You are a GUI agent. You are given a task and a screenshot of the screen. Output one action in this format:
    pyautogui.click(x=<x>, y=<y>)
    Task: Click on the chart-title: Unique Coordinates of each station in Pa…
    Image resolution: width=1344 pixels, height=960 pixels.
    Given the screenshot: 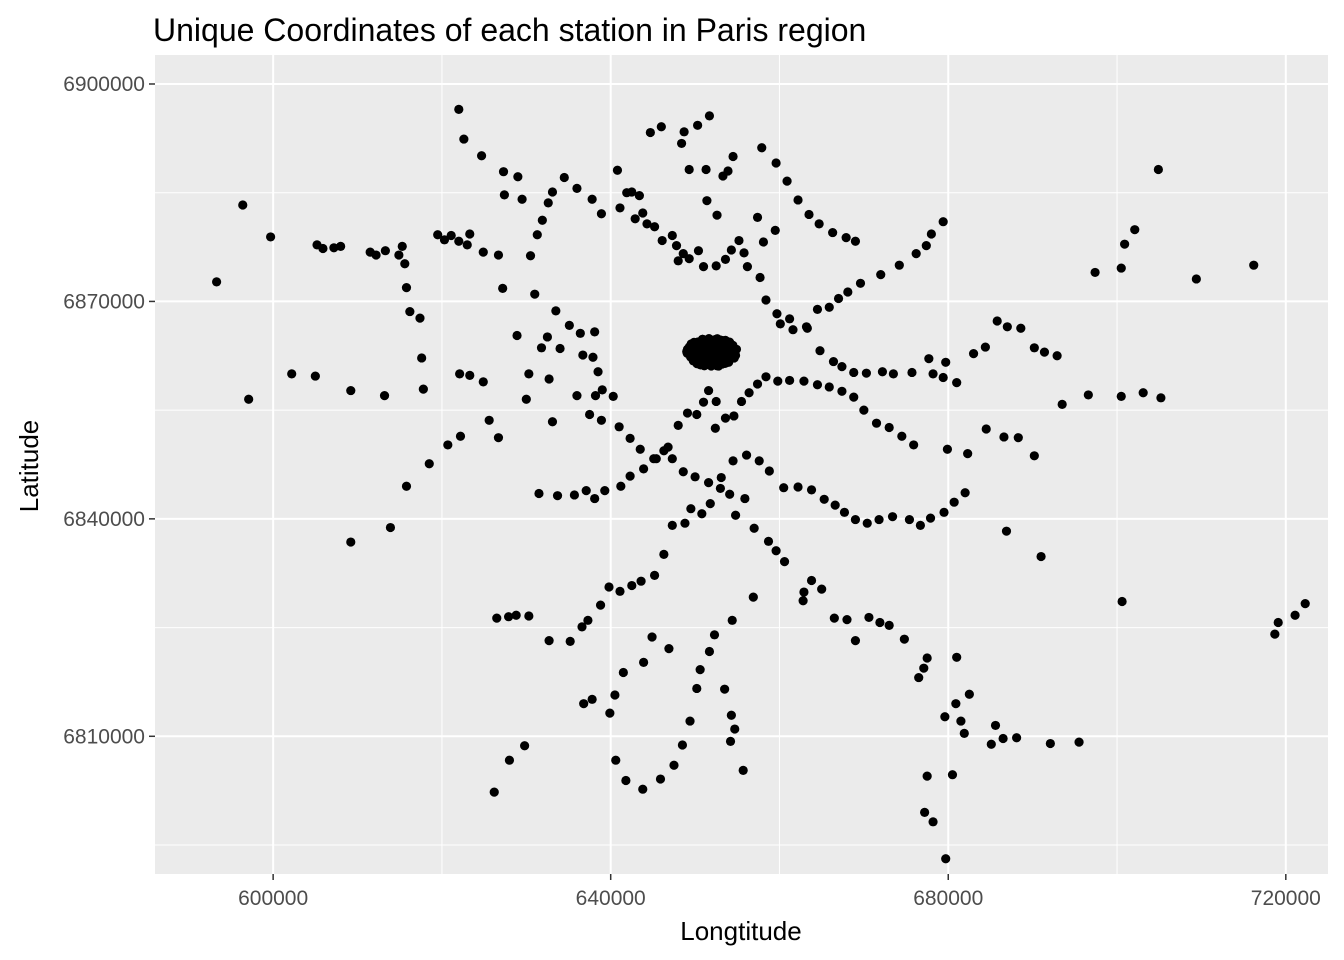 What is the action you would take?
    pyautogui.click(x=509, y=30)
    